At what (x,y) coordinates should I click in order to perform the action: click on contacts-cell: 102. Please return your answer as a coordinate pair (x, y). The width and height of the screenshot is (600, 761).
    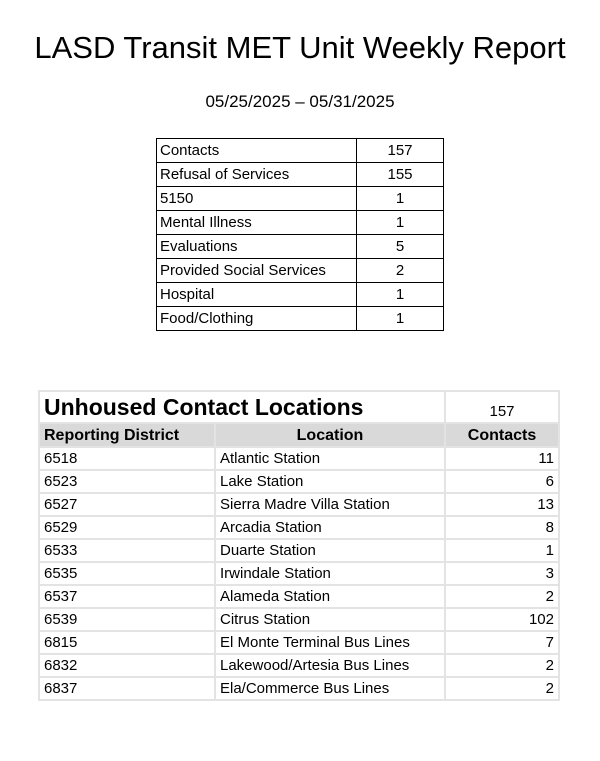
    Looking at the image, I should click on (502, 619).